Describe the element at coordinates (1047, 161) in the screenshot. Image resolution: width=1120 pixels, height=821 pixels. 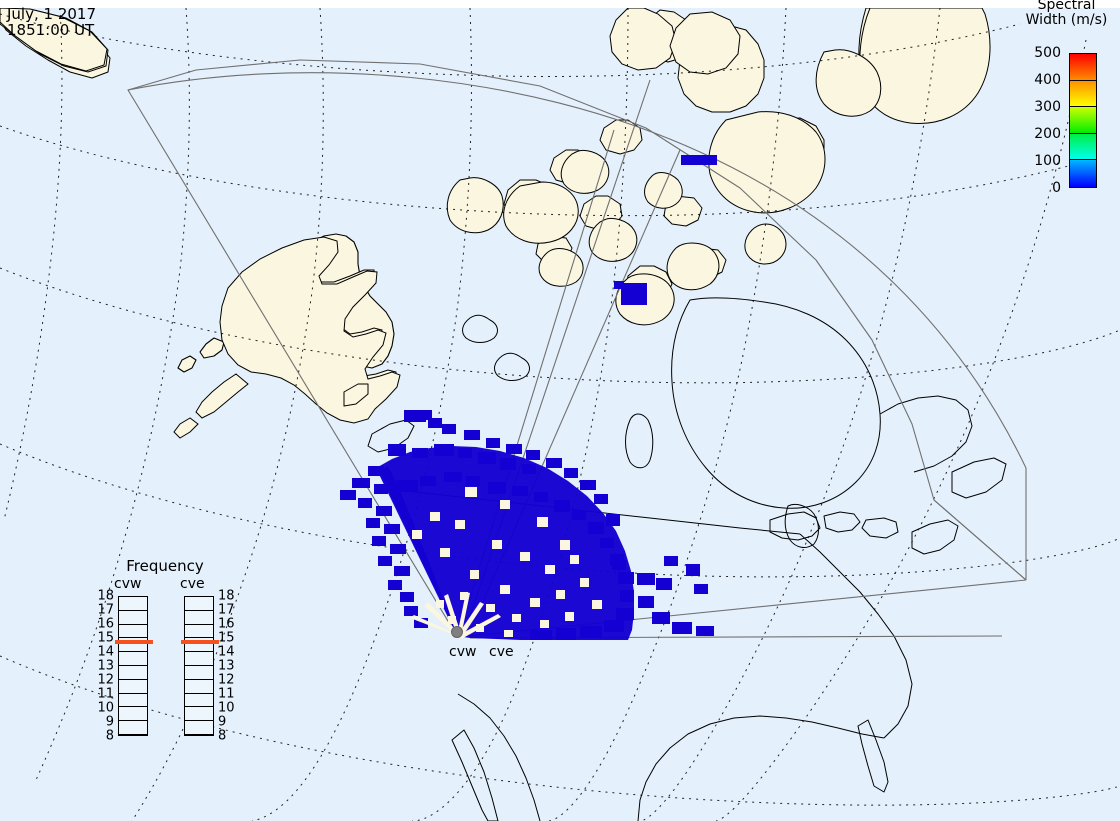
I see `colorbar-tick-100: 100` at that location.